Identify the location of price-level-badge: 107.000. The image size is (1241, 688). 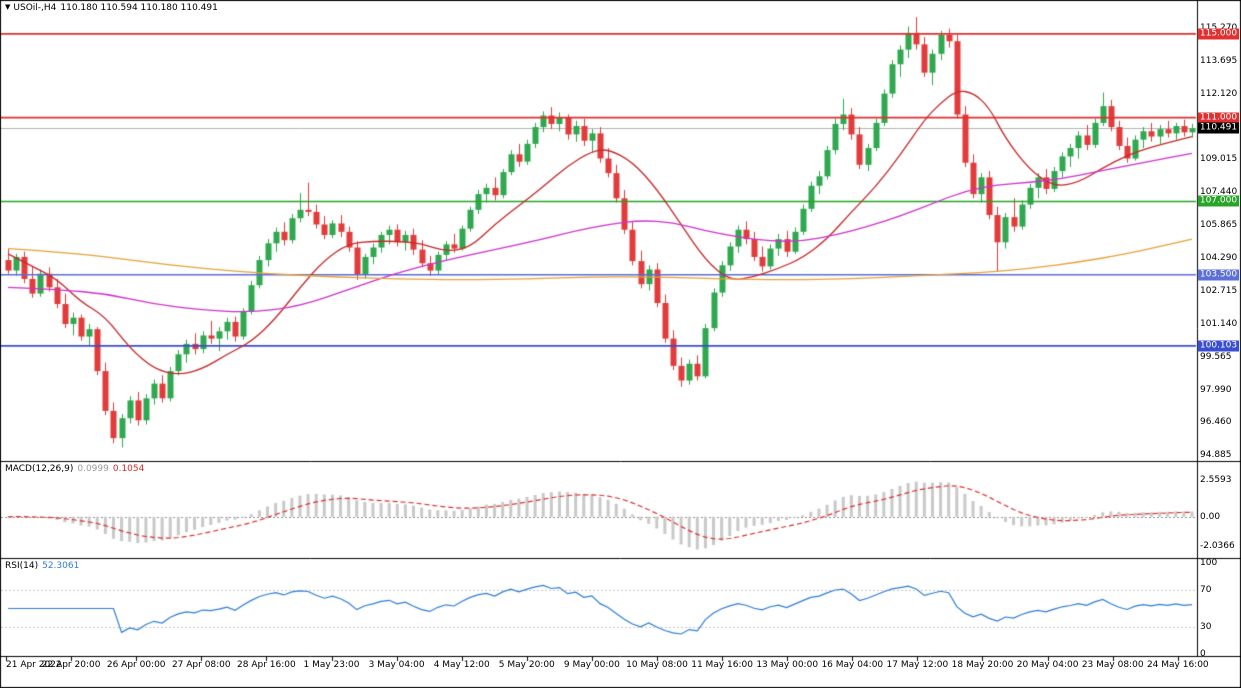
(1218, 201).